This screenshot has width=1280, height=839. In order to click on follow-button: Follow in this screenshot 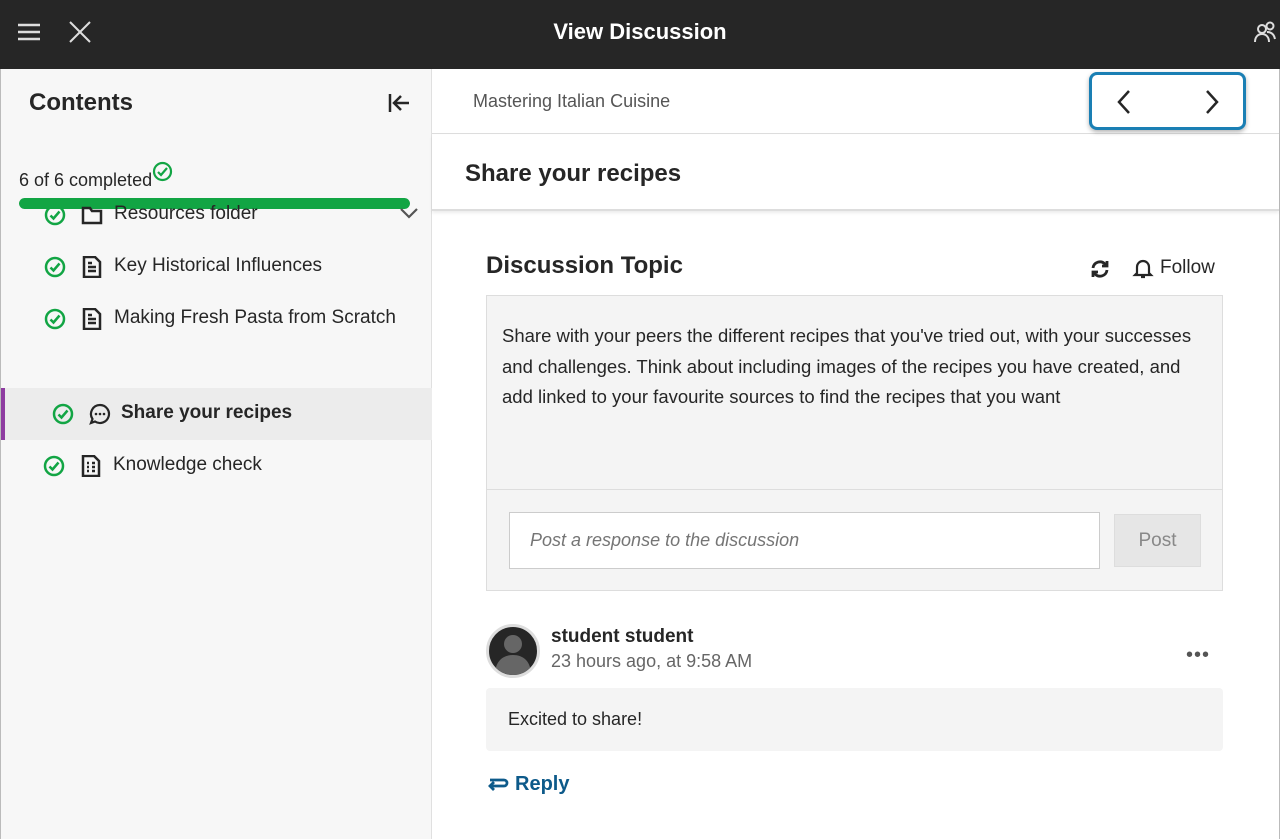, I will do `click(1173, 268)`.